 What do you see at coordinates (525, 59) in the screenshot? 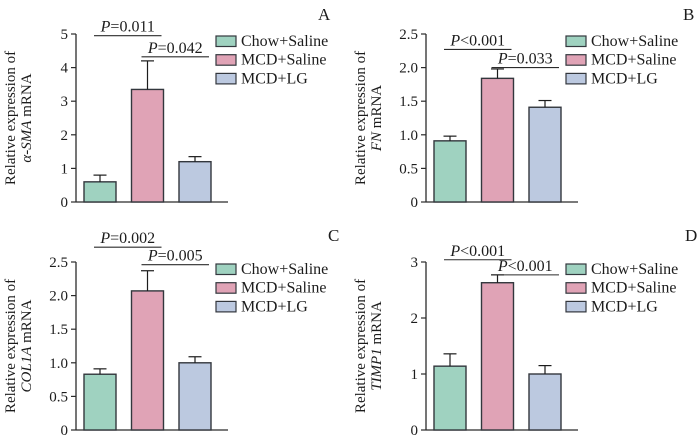
I see `significance-label: P=0.033` at bounding box center [525, 59].